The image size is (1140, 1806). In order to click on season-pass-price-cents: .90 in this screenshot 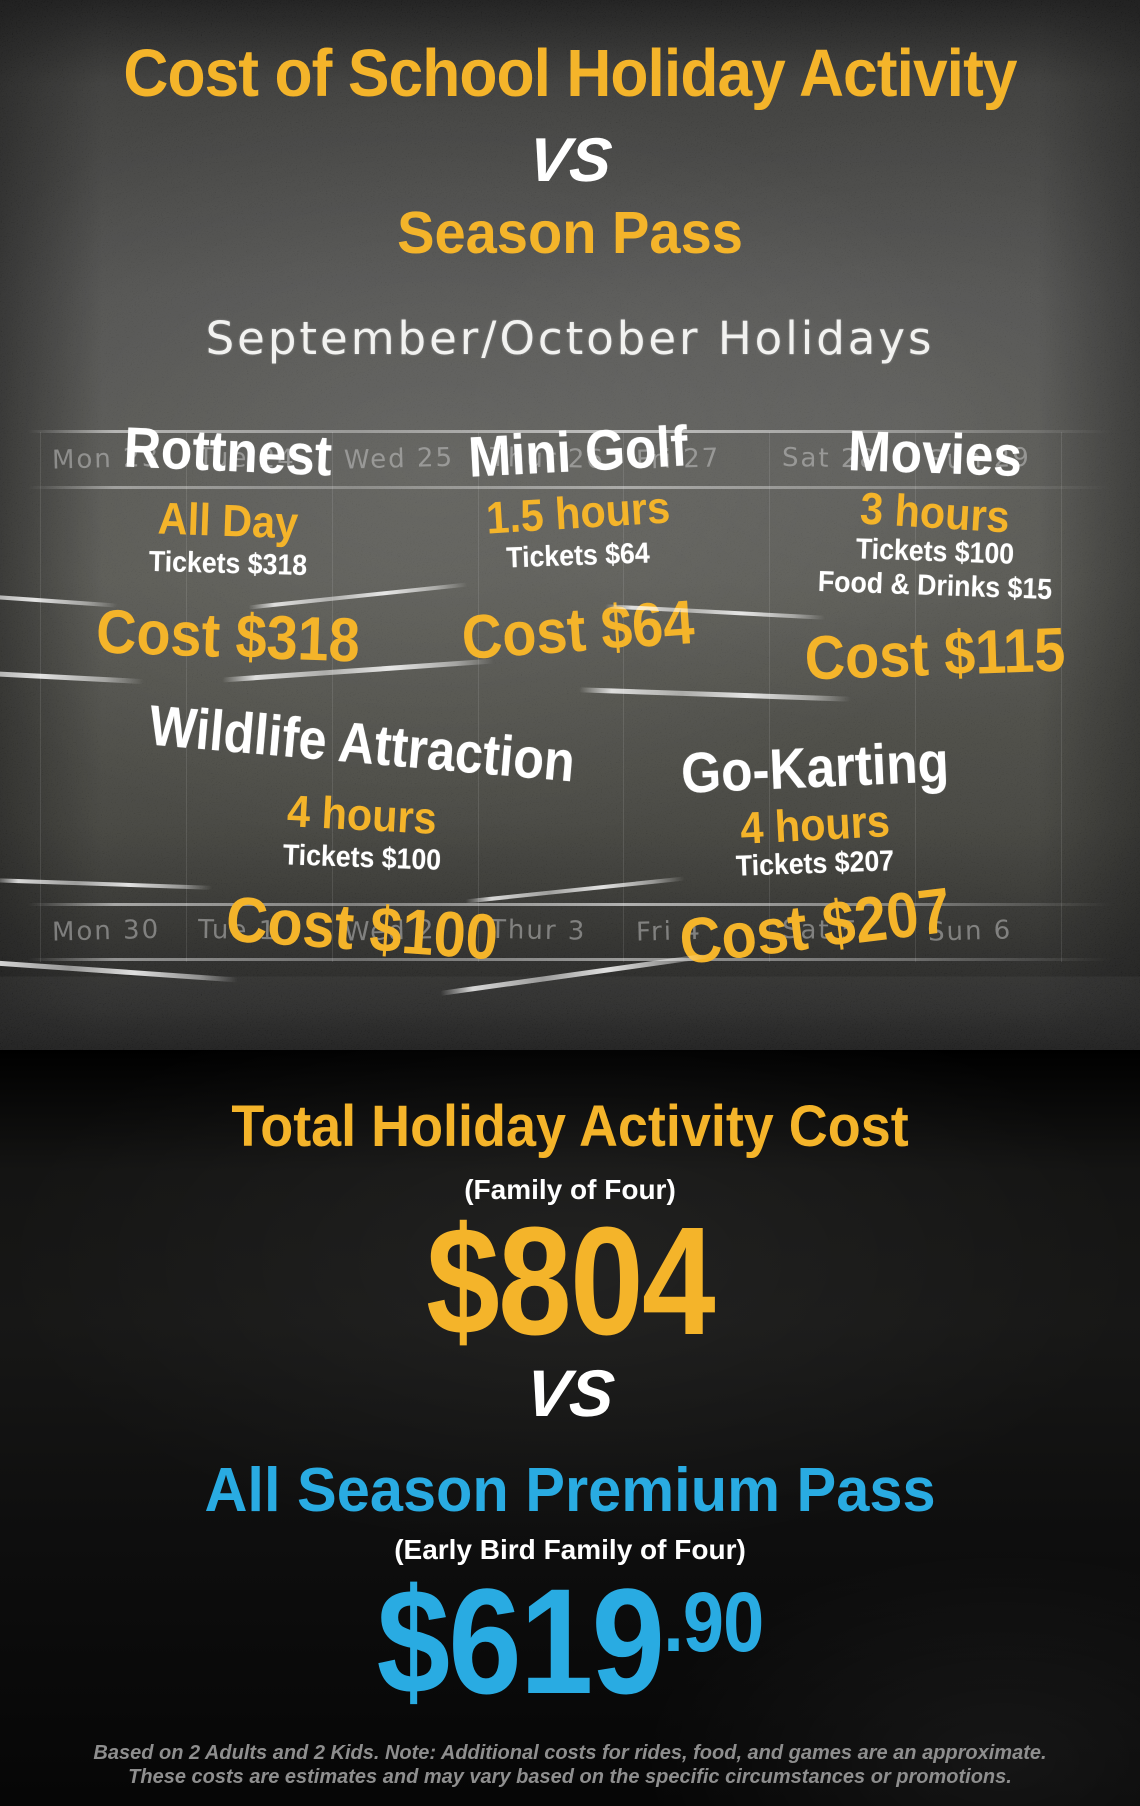, I will do `click(713, 1622)`.